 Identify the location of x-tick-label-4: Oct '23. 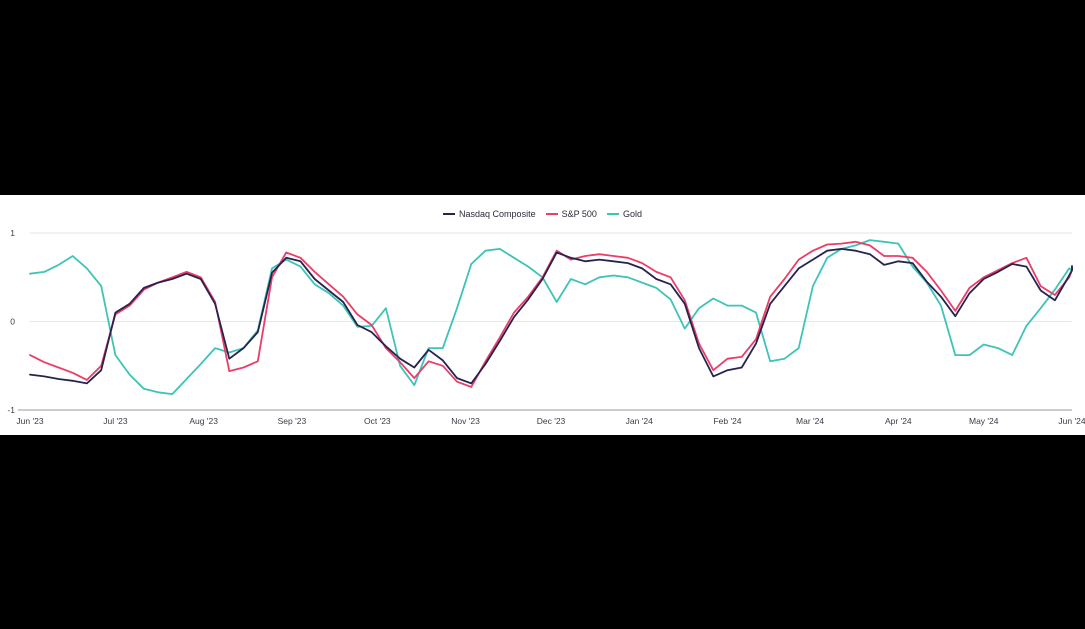
(377, 421).